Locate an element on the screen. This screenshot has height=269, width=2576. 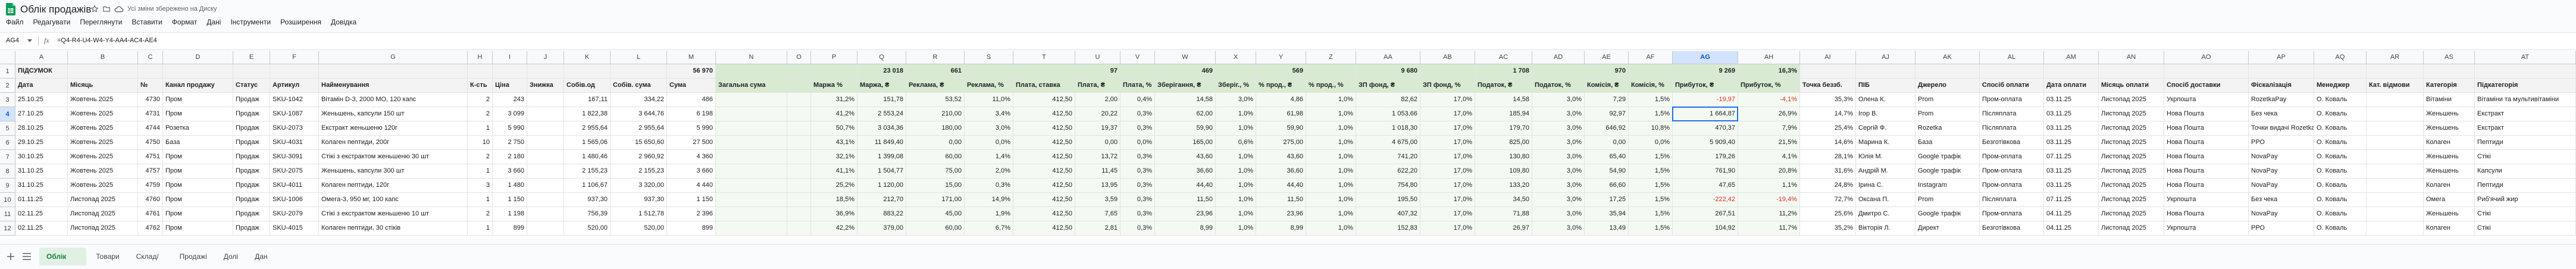
cell: 646,92 is located at coordinates (1607, 128).